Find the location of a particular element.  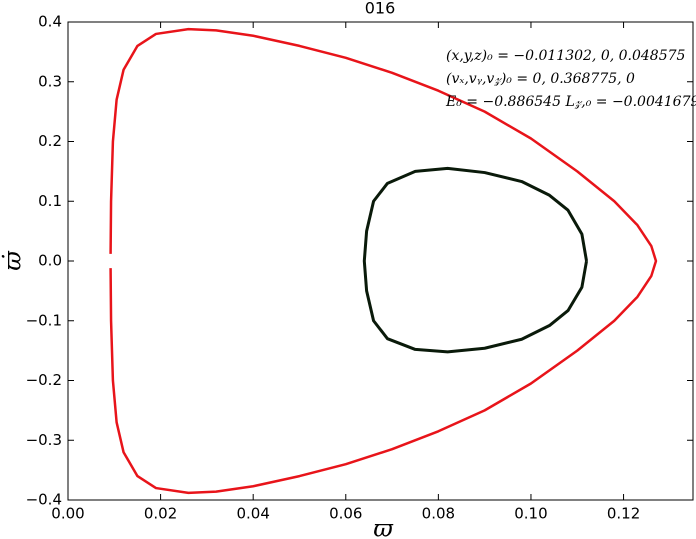

y-tick-label: 0.1 is located at coordinates (50, 201).